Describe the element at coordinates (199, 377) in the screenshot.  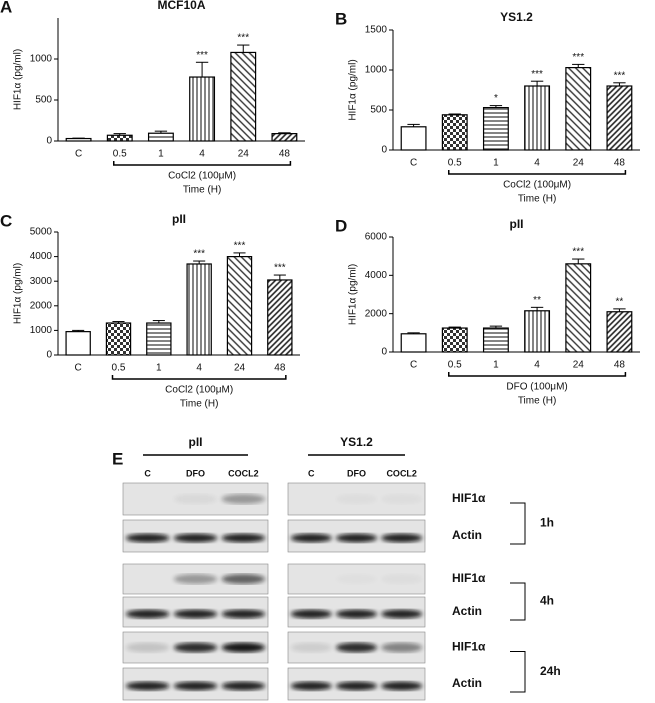
I see `treatment-bracket` at that location.